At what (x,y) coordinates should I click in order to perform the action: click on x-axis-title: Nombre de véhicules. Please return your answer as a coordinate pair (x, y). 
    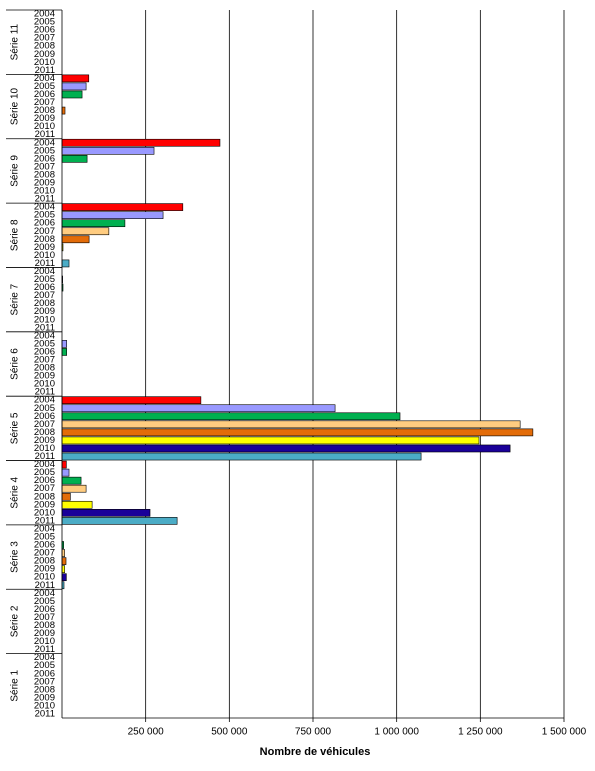
    Looking at the image, I should click on (315, 752).